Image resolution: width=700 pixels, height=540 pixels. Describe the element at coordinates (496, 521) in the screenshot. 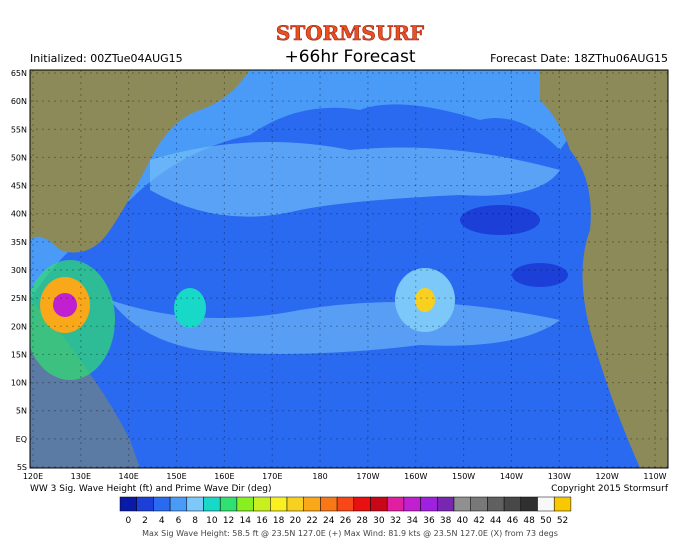

I see `scale-label: 44` at that location.